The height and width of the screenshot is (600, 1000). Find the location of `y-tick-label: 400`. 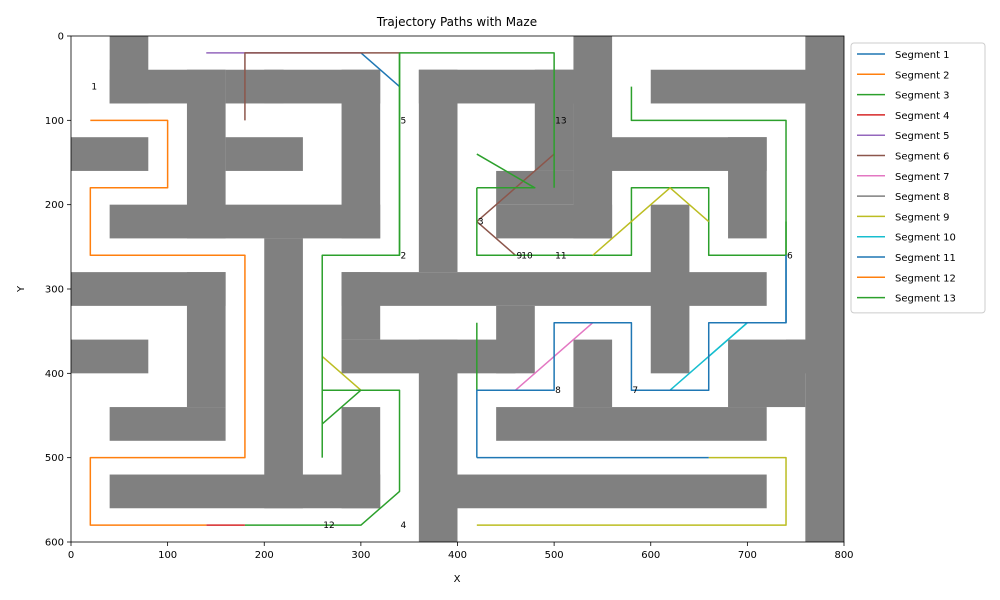

y-tick-label: 400 is located at coordinates (54, 374).